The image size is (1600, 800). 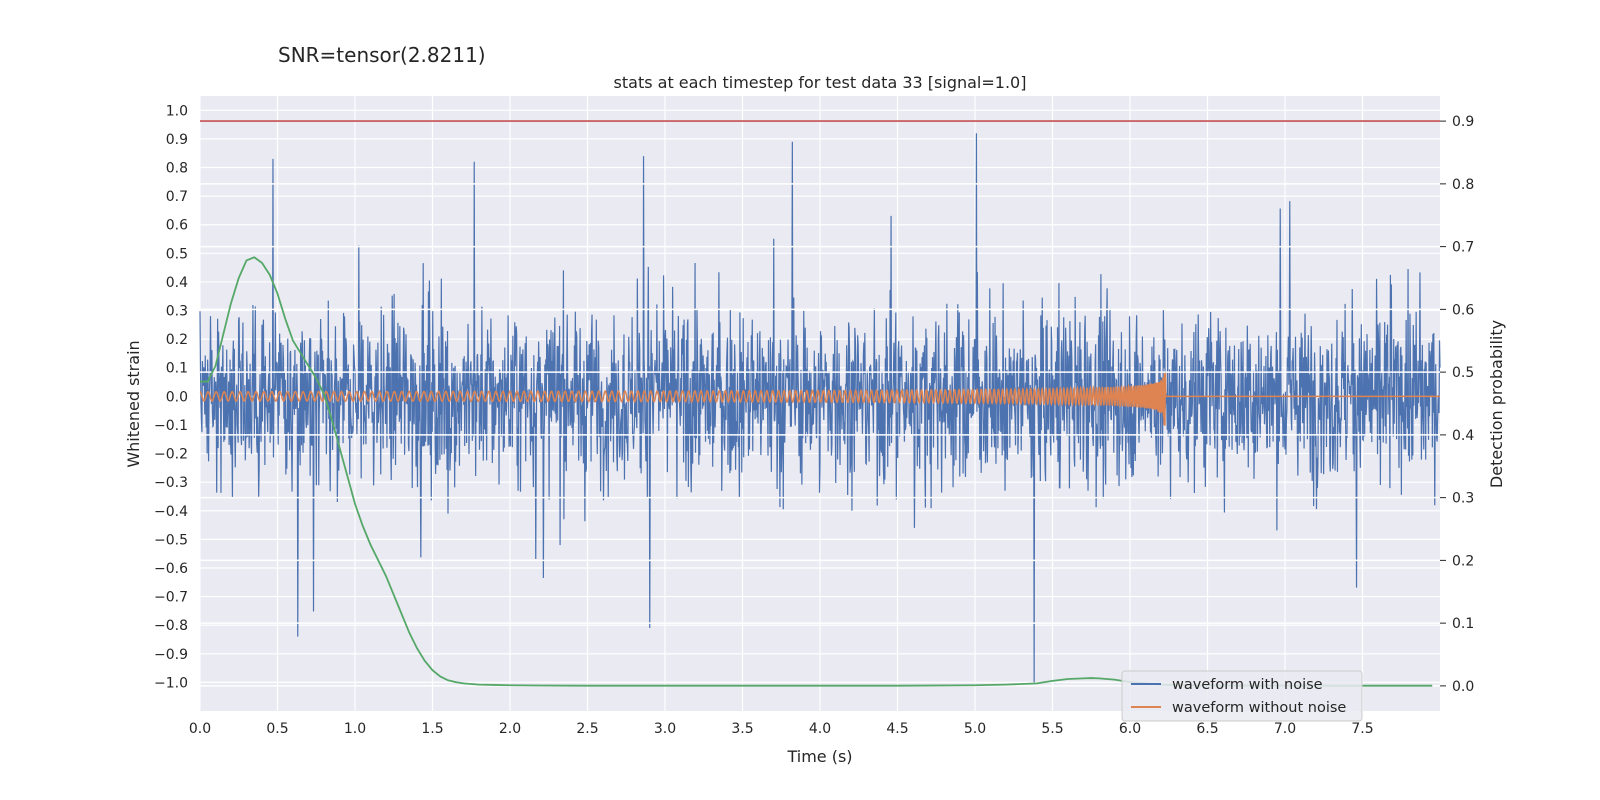 I want to click on x-tick-label: 0.5, so click(x=277, y=729).